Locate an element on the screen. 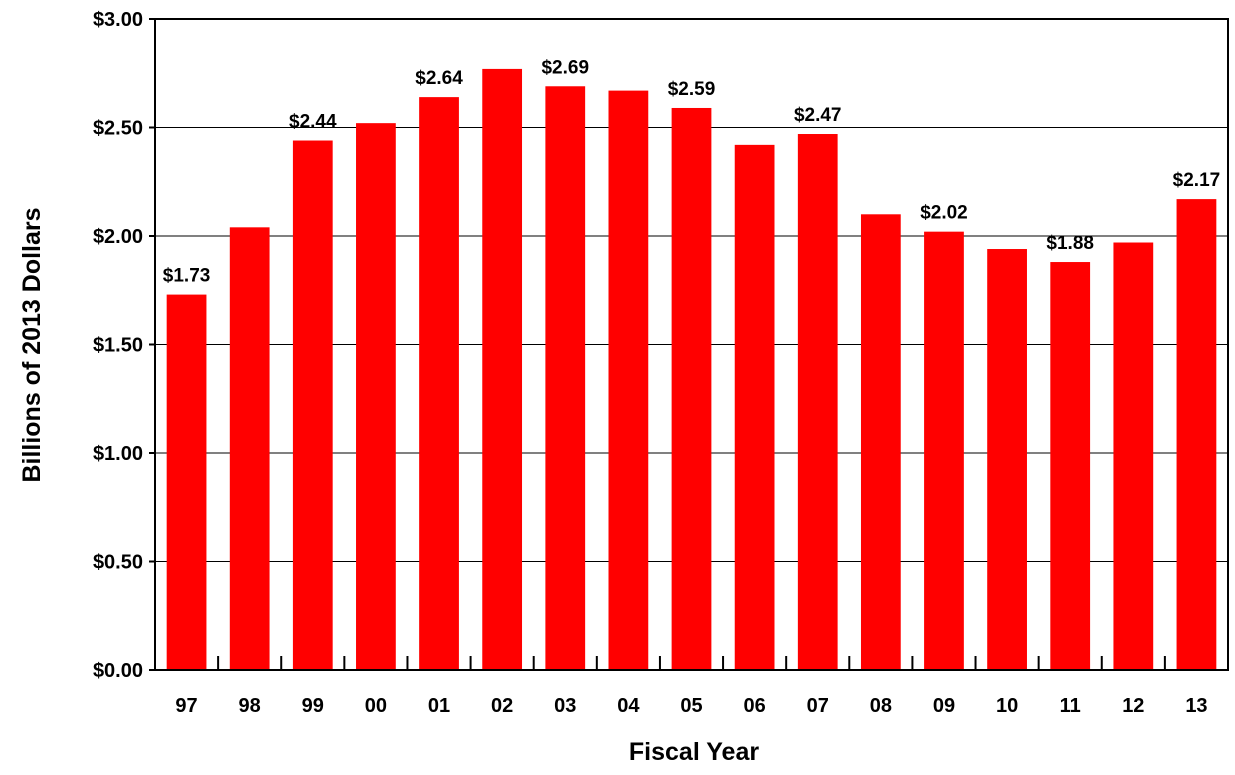 The height and width of the screenshot is (775, 1235). data-label: $2.69 is located at coordinates (565, 67).